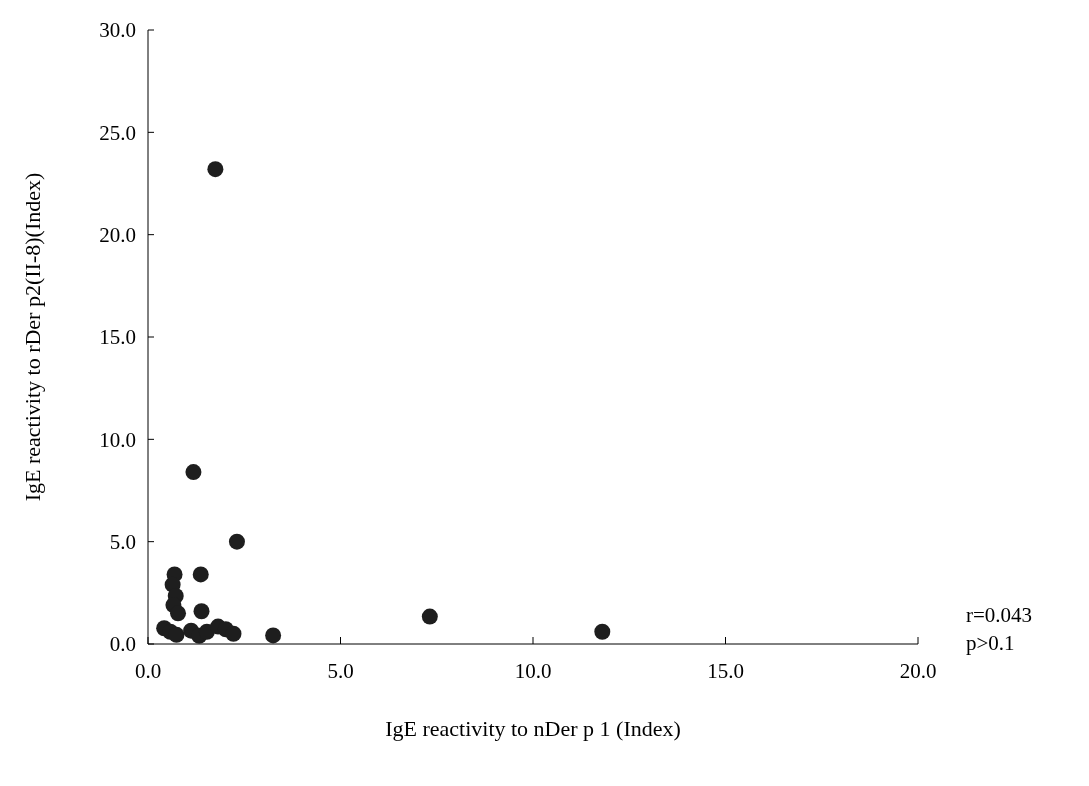 Image resolution: width=1089 pixels, height=786 pixels. What do you see at coordinates (725, 671) in the screenshot?
I see `x-tick-label: 15.0` at bounding box center [725, 671].